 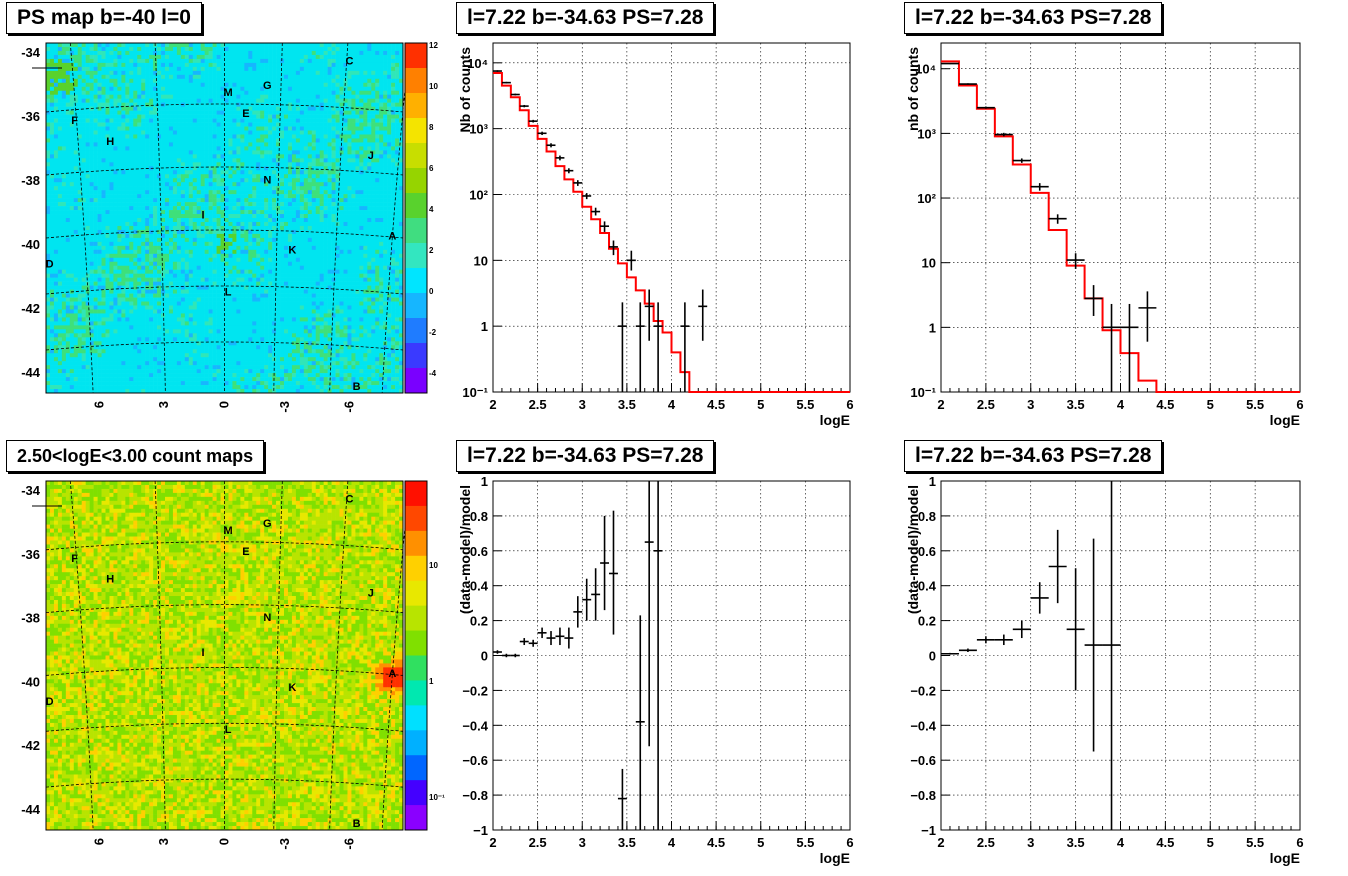 What do you see at coordinates (431, 291) in the screenshot?
I see `color-scale-label: 0` at bounding box center [431, 291].